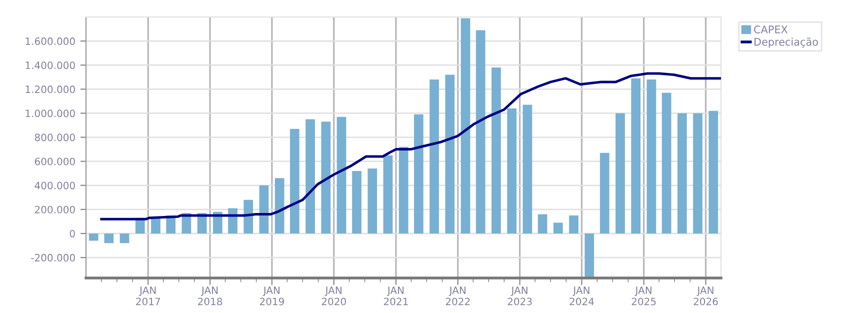 The height and width of the screenshot is (313, 851). Describe the element at coordinates (520, 296) in the screenshot. I see `x-tick-label: JAN 2023` at that location.